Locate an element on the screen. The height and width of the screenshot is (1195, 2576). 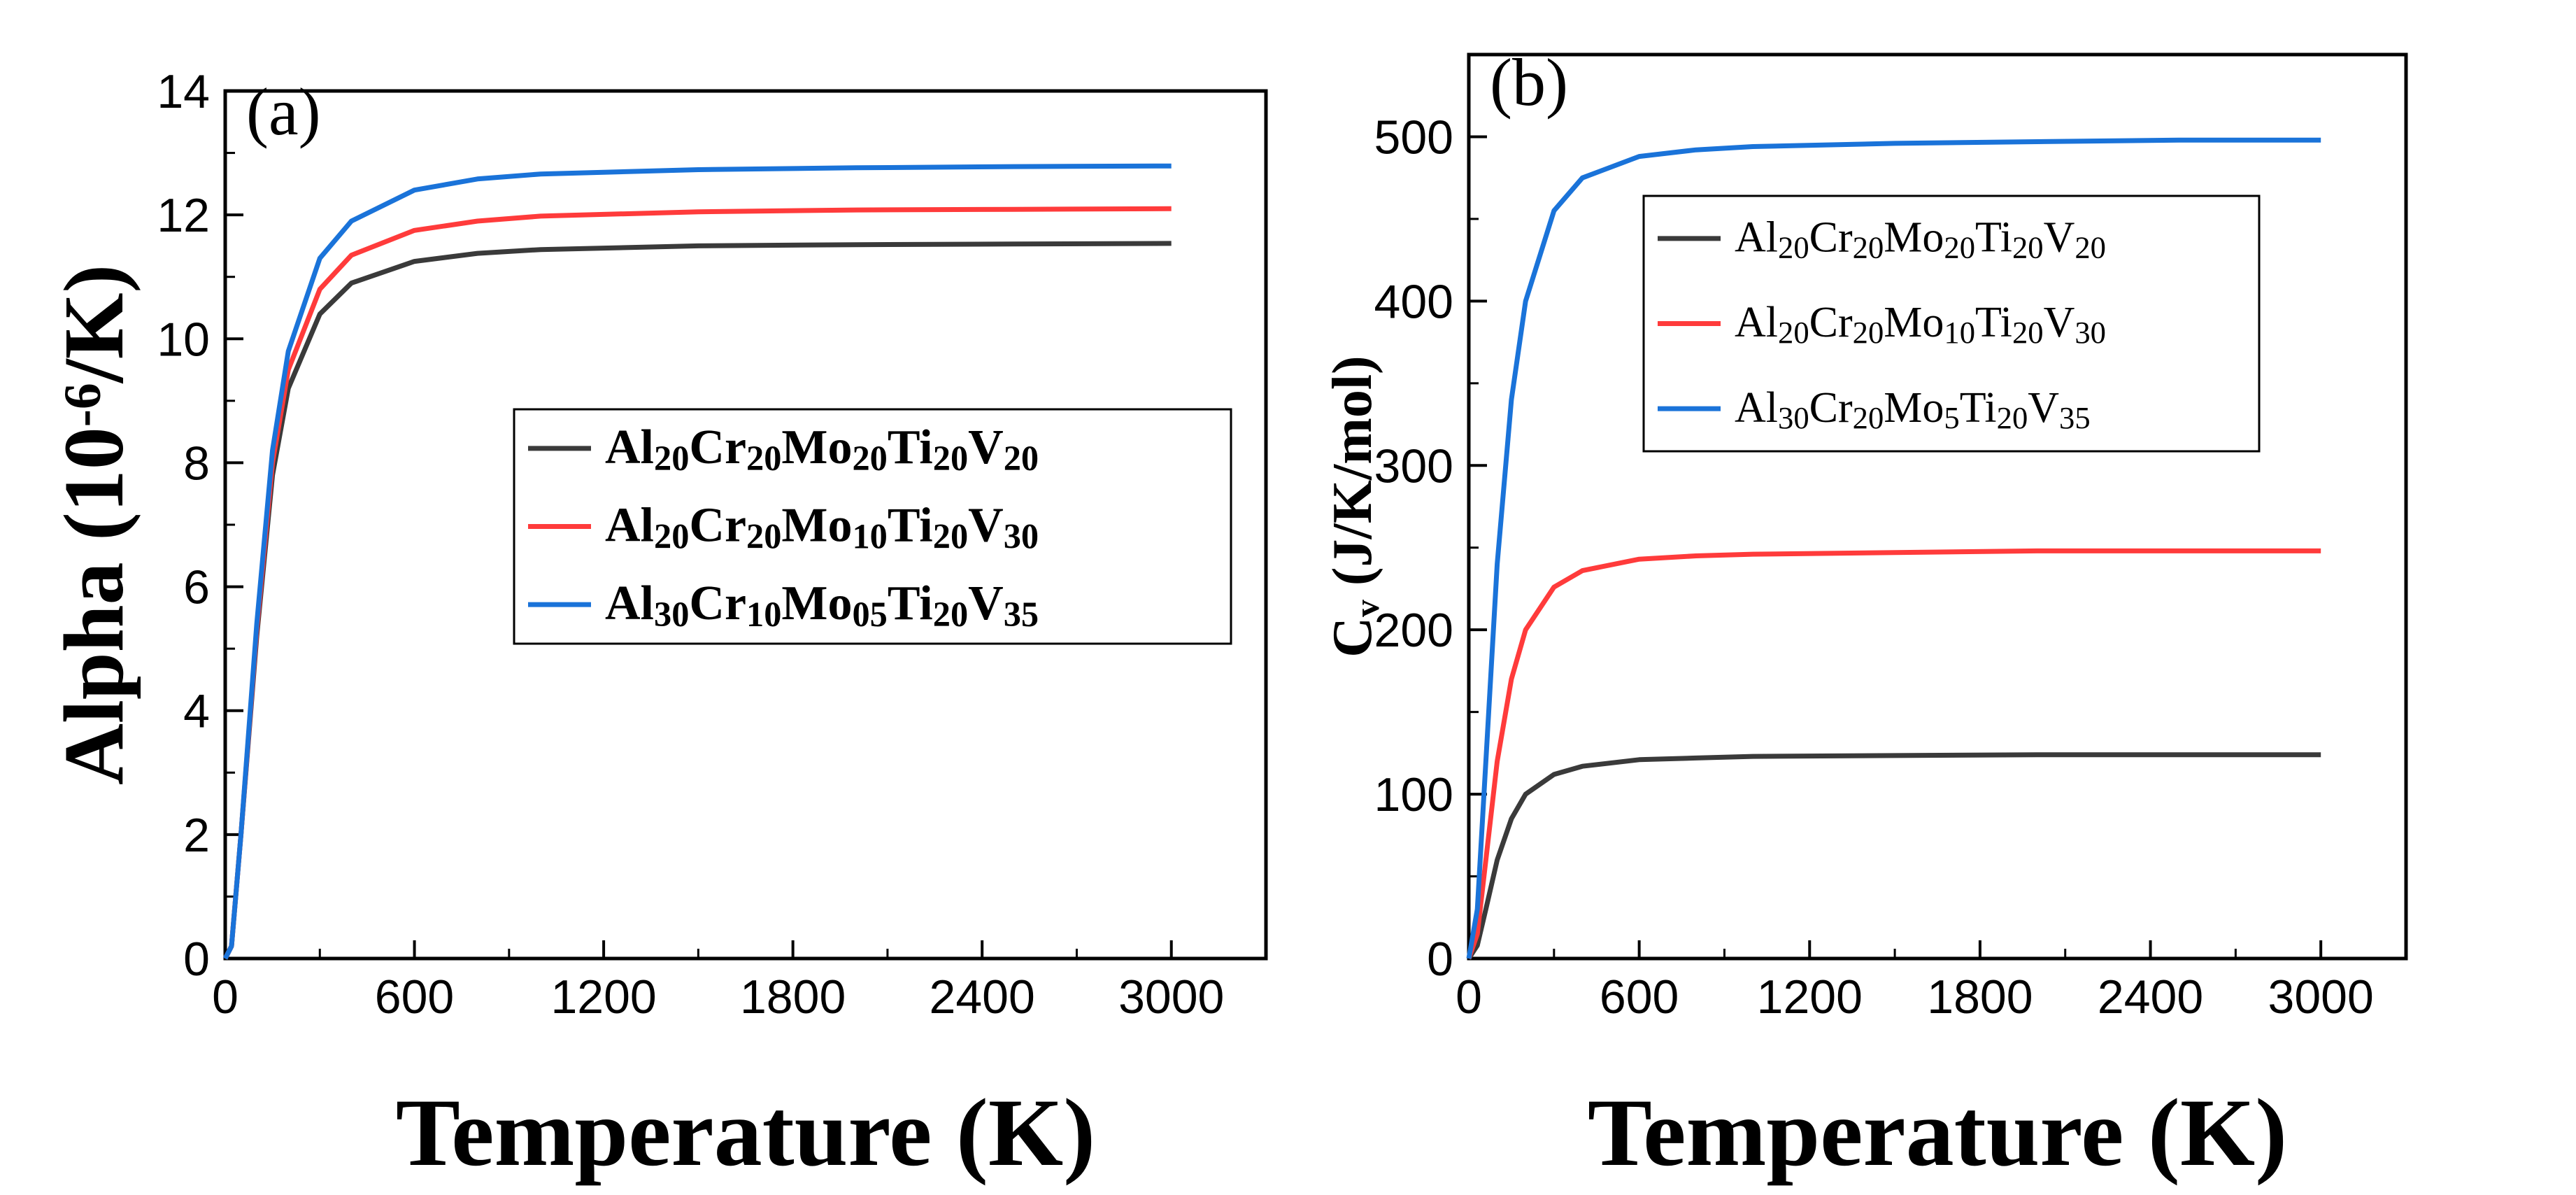
y-axis-title: Alpha (10-6/K) is located at coordinates (94, 525).